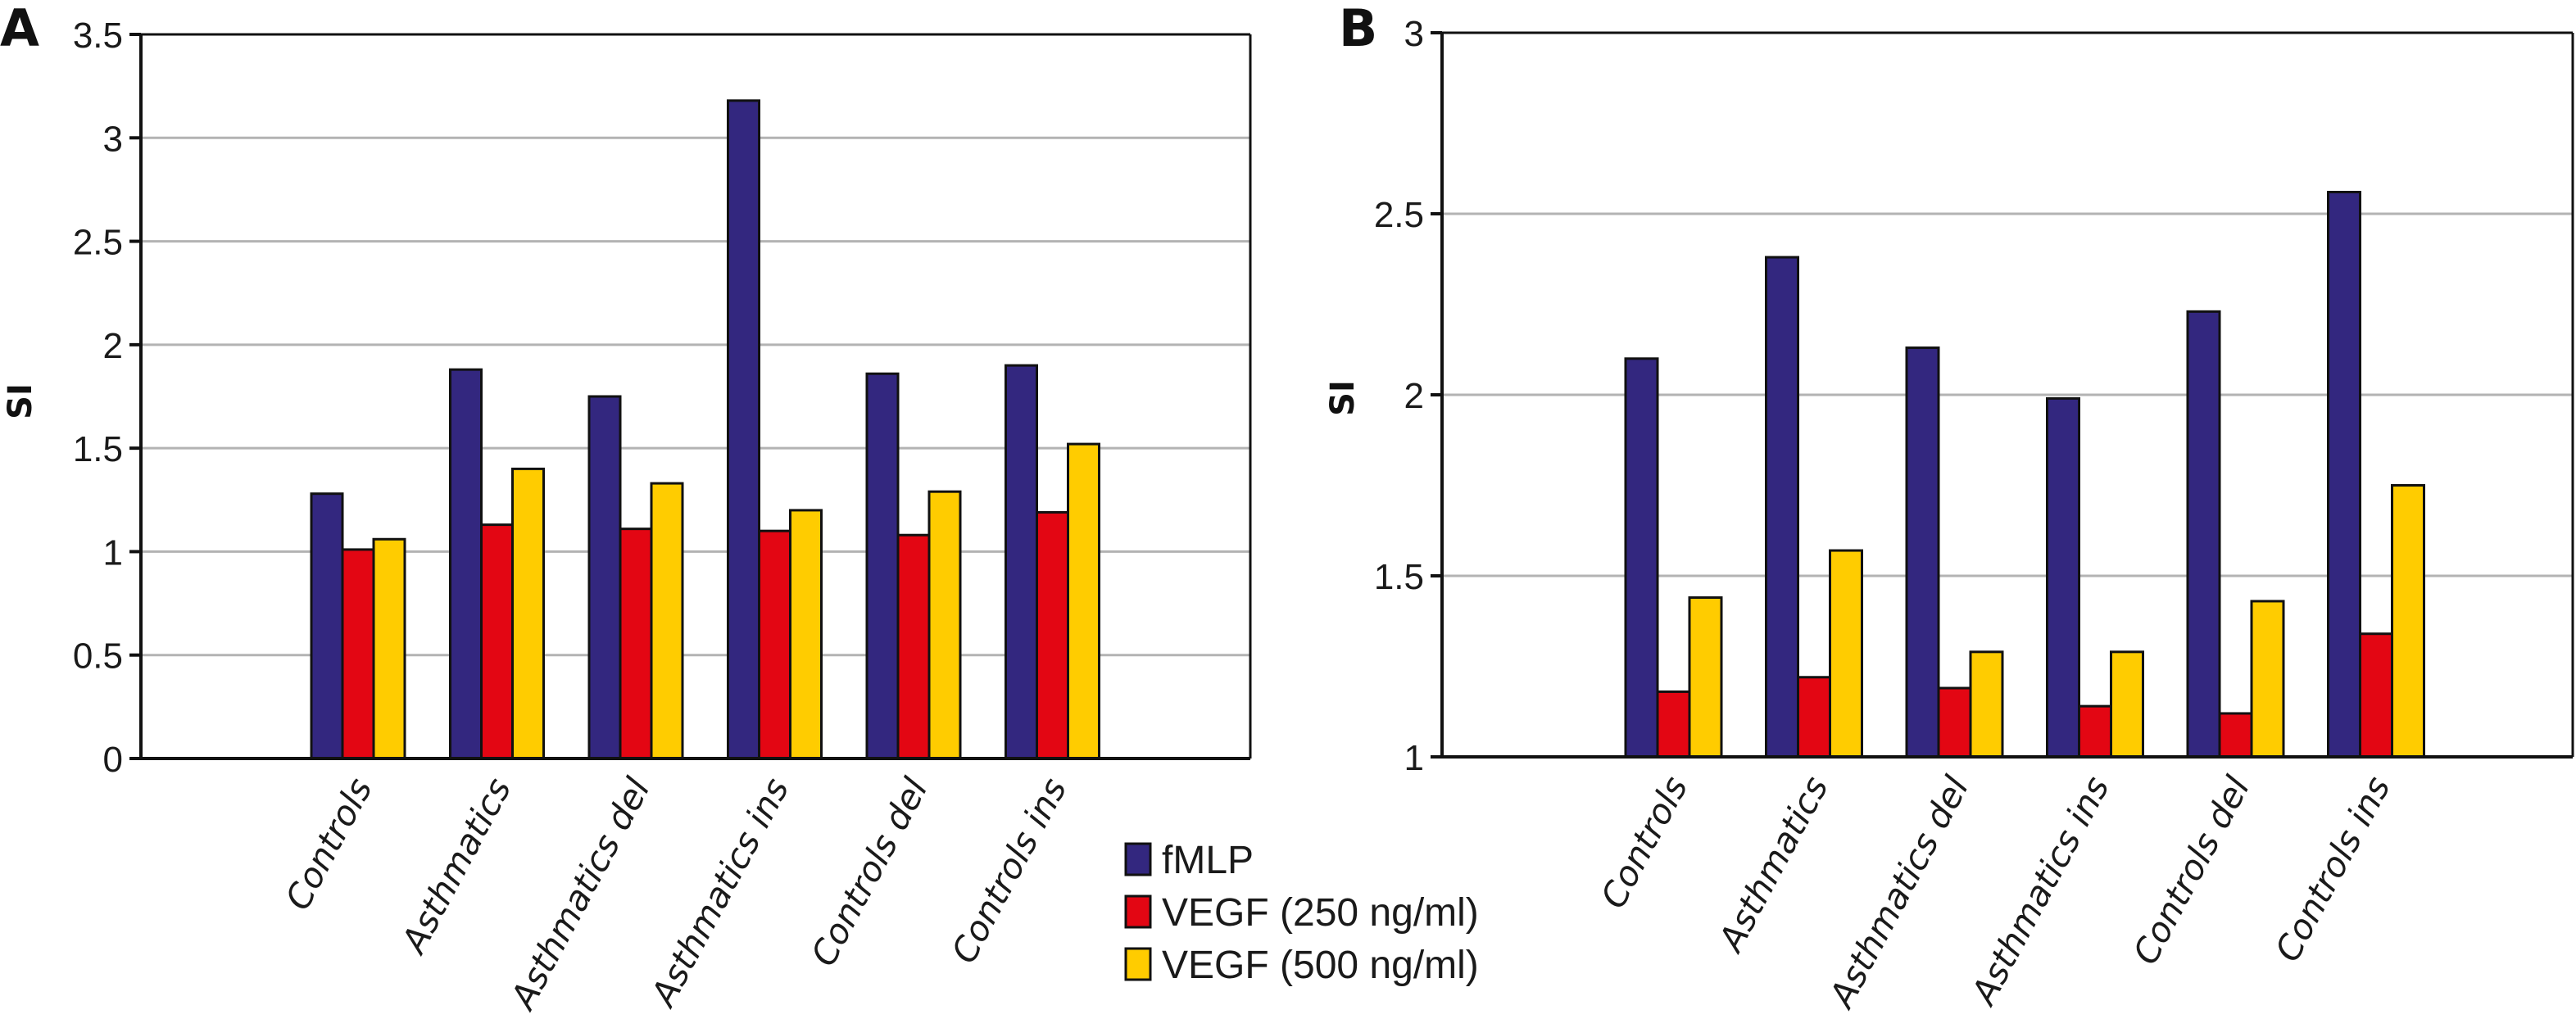 The width and height of the screenshot is (2576, 1028). I want to click on panel-a-x-tick-label: Controls, so click(329, 845).